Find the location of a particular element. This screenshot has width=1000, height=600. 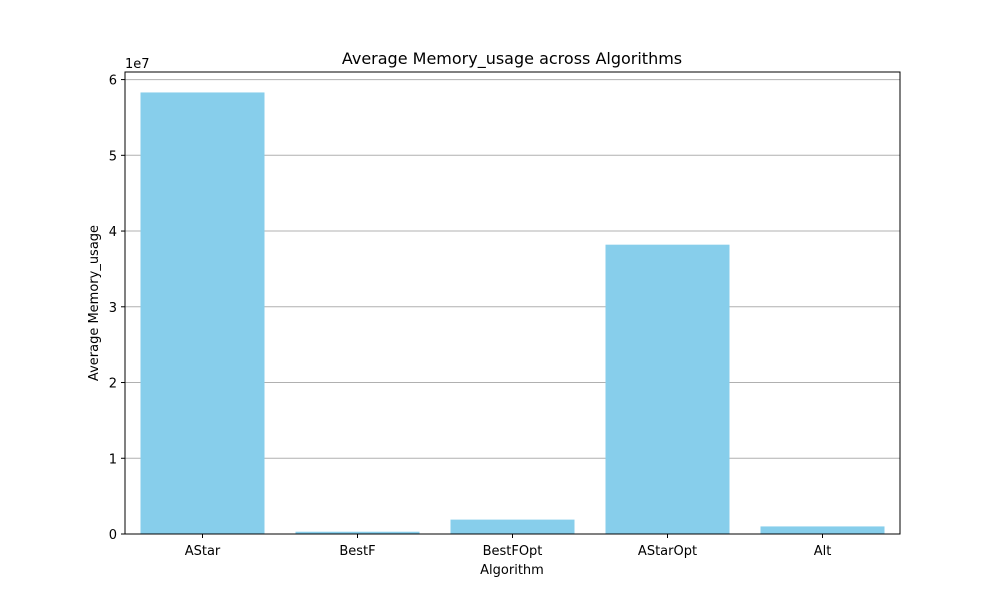

x-tick-label: BestFOpt is located at coordinates (513, 551).